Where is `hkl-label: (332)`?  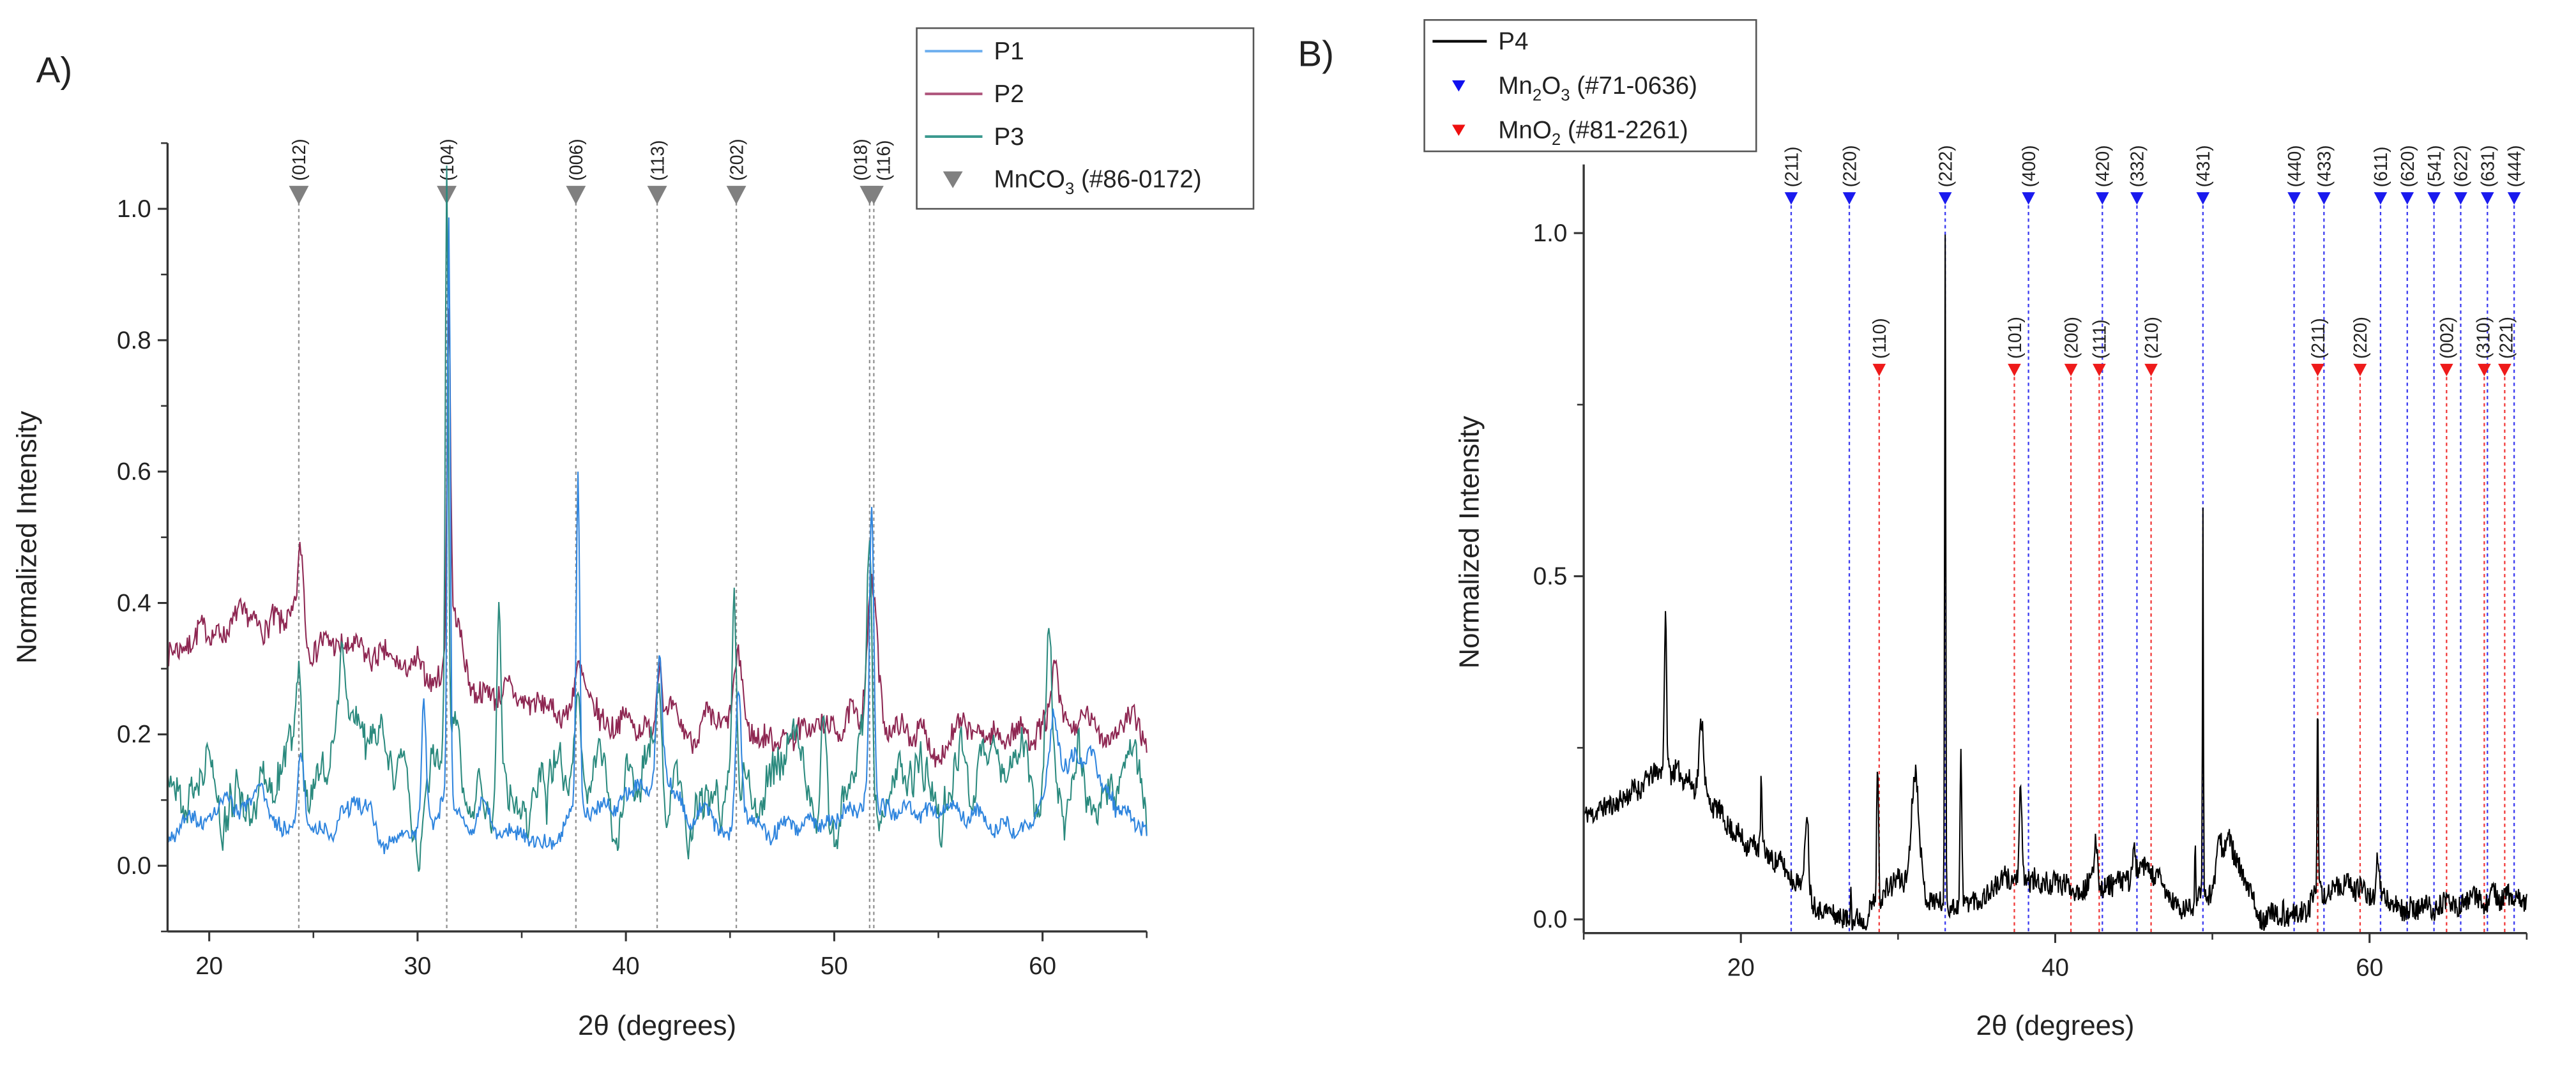 hkl-label: (332) is located at coordinates (2138, 166).